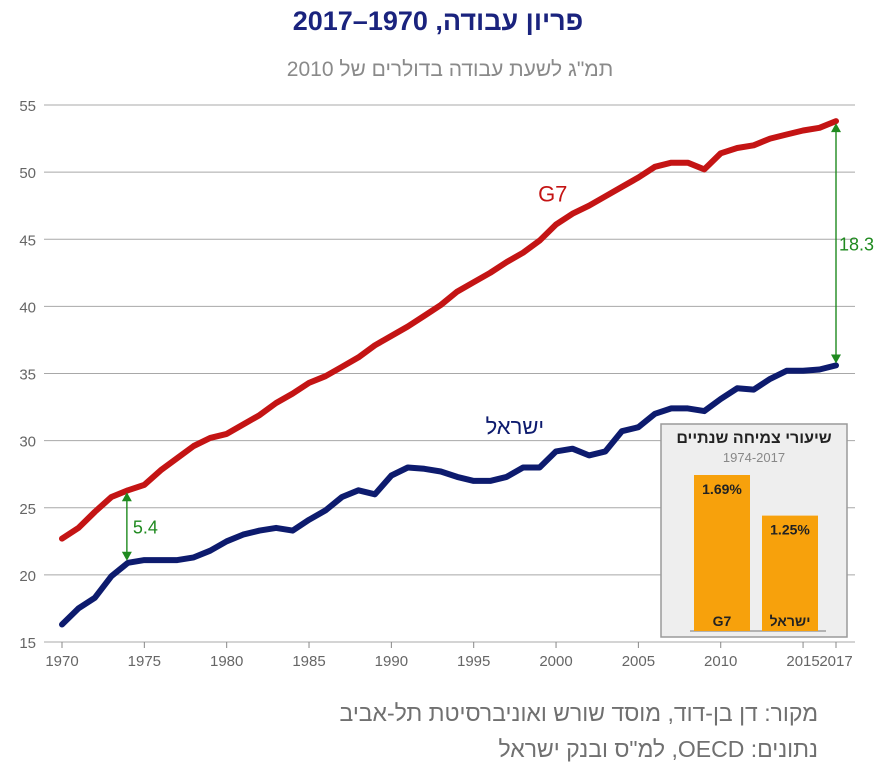 The width and height of the screenshot is (876, 771). What do you see at coordinates (226, 661) in the screenshot?
I see `x-tick-label: 1980` at bounding box center [226, 661].